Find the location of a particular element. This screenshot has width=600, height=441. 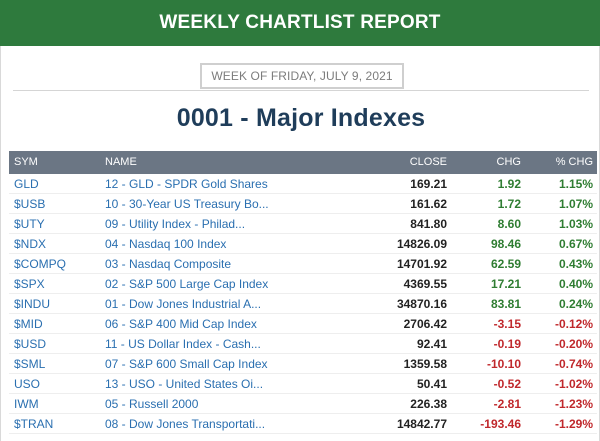

chartlist-title: 0001 - Major Indexes is located at coordinates (301, 118).